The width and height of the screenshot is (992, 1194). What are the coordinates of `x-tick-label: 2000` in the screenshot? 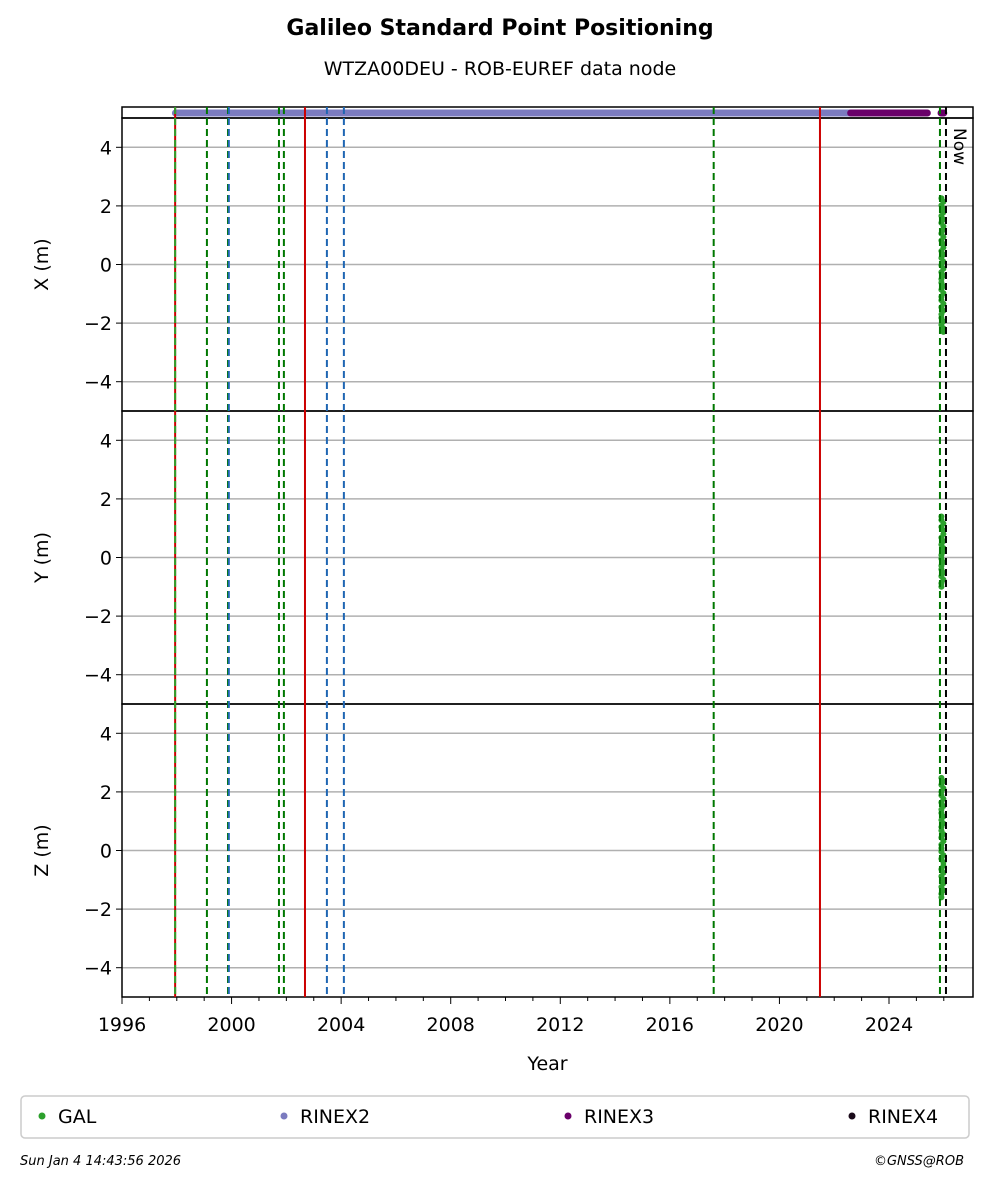 It's located at (231, 1025).